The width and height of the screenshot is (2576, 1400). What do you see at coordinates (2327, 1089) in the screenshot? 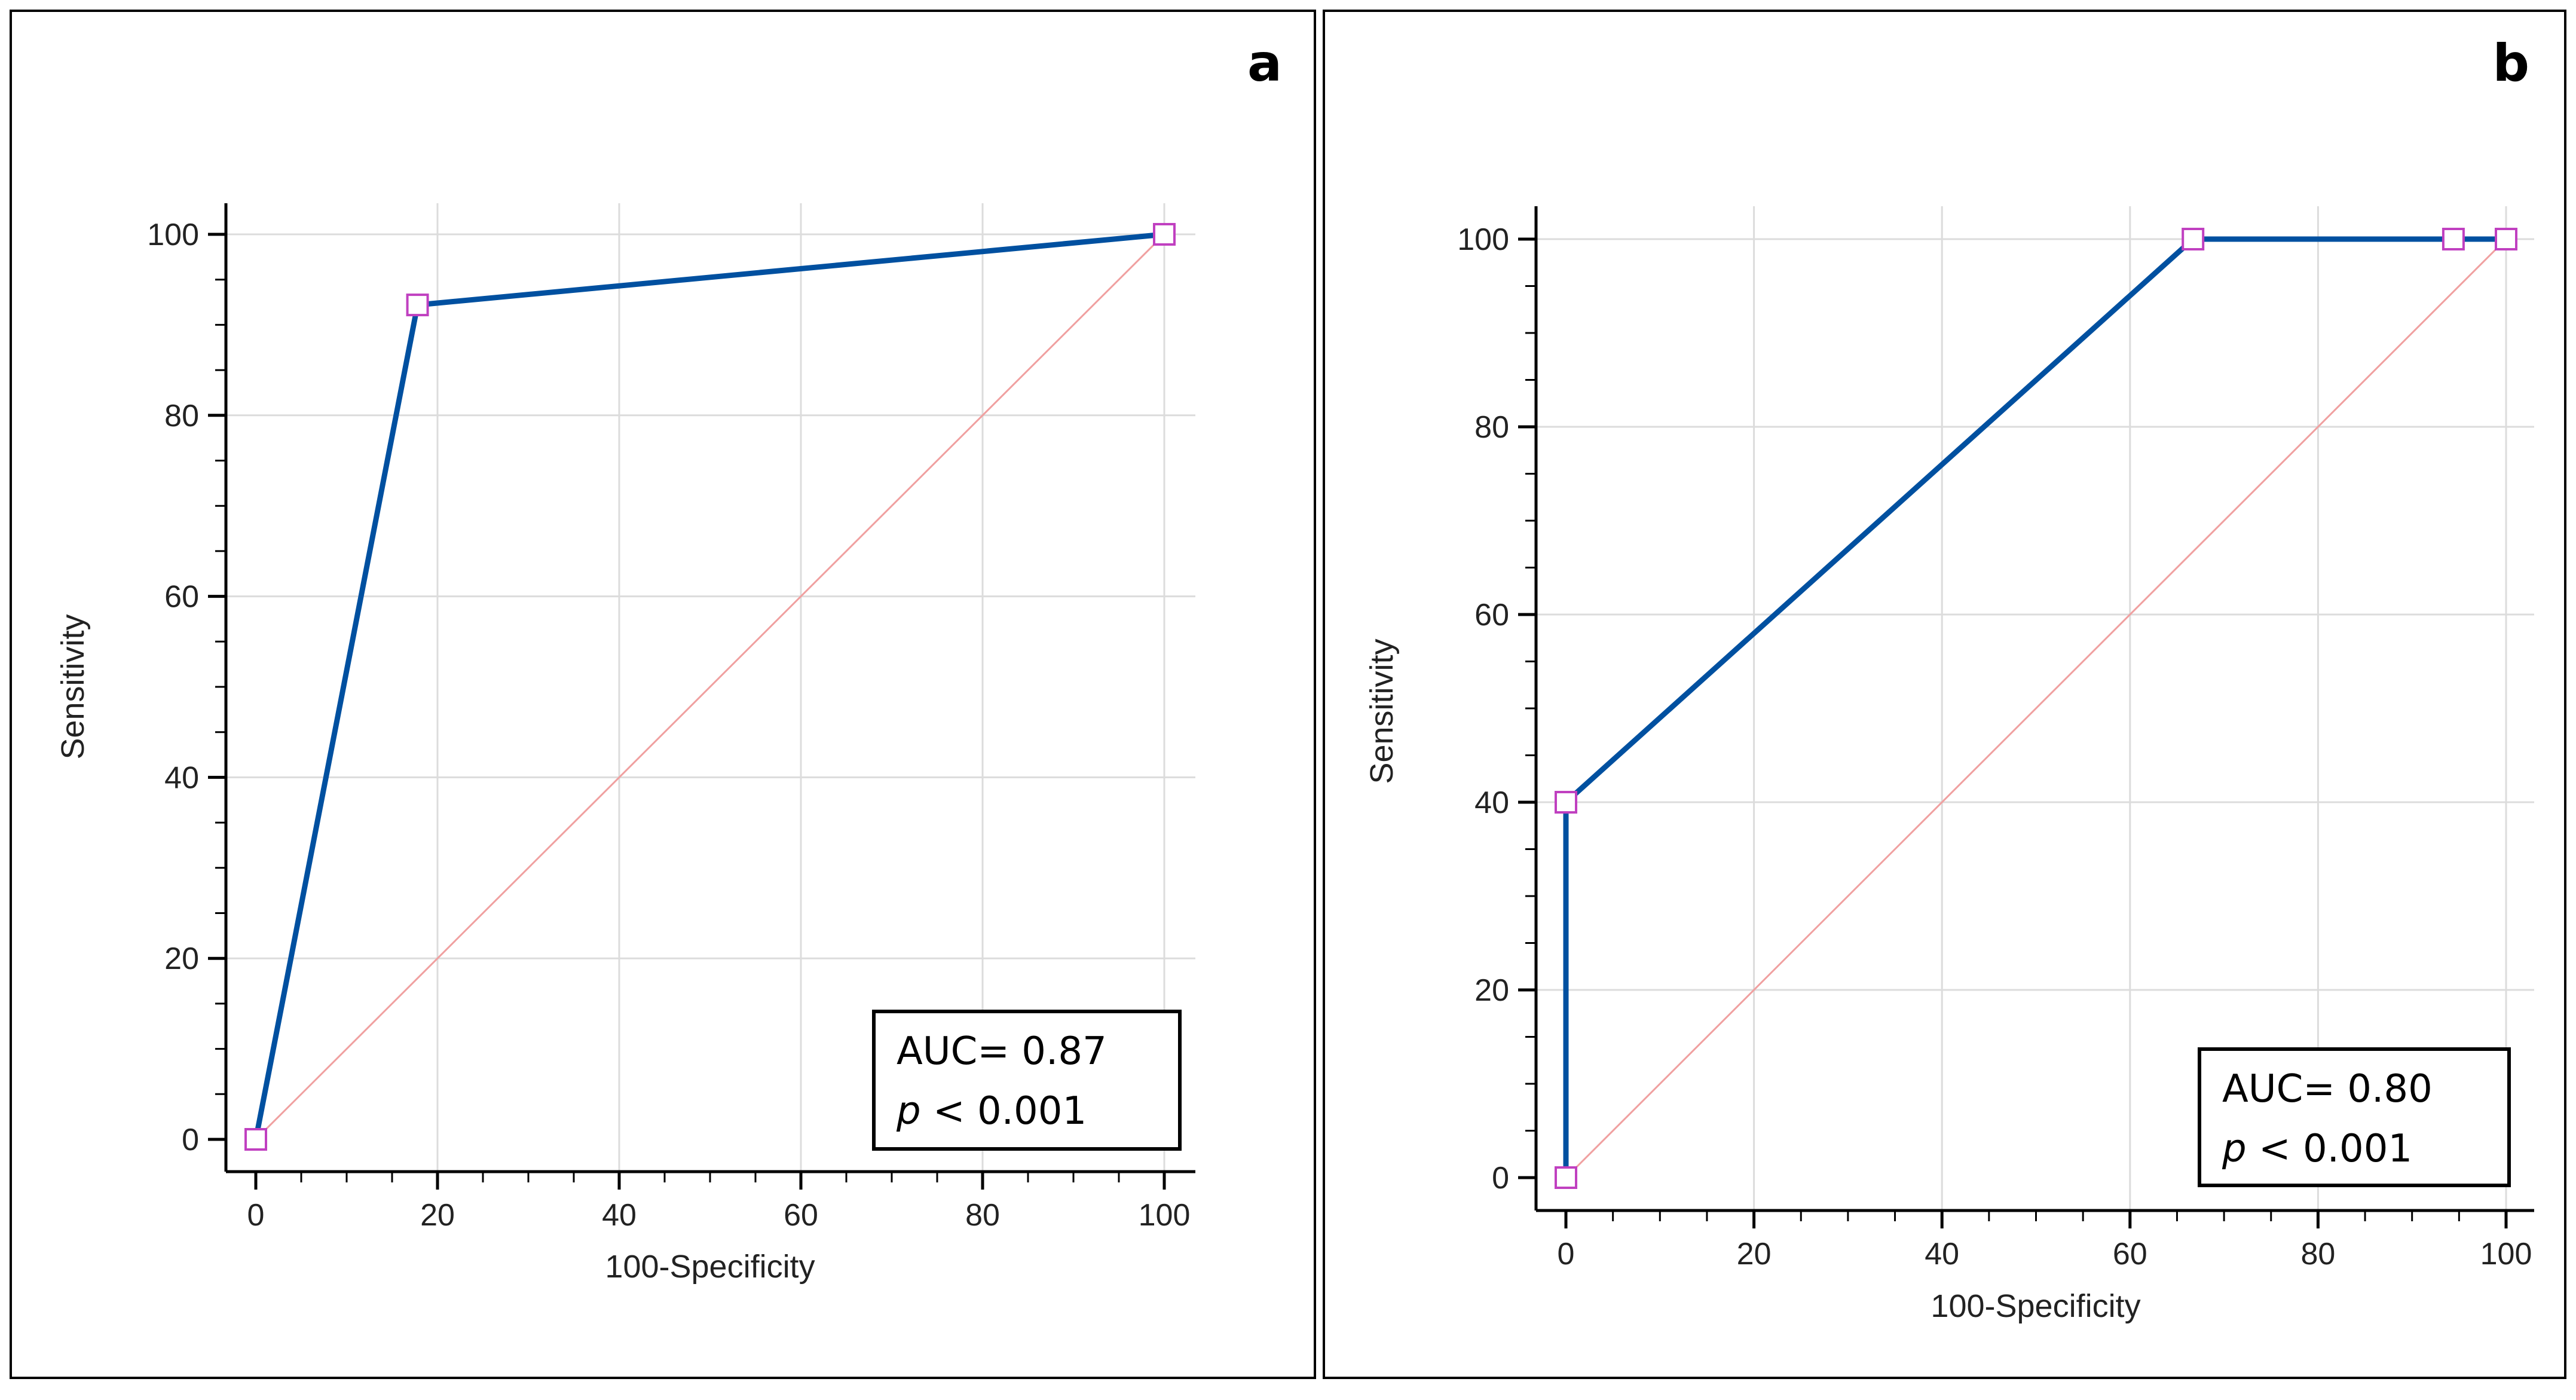
I see `auc-text: AUC= 0.80` at bounding box center [2327, 1089].